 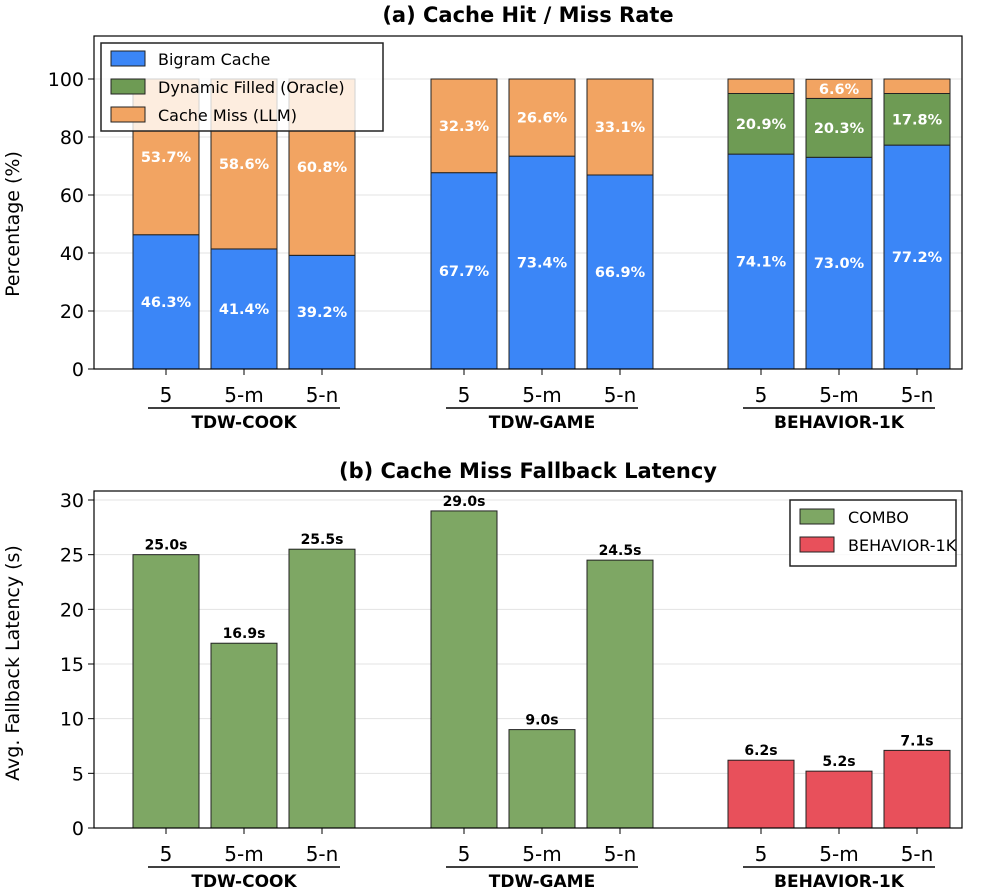 I want to click on b-bar-label: 29.0s, so click(x=464, y=502).